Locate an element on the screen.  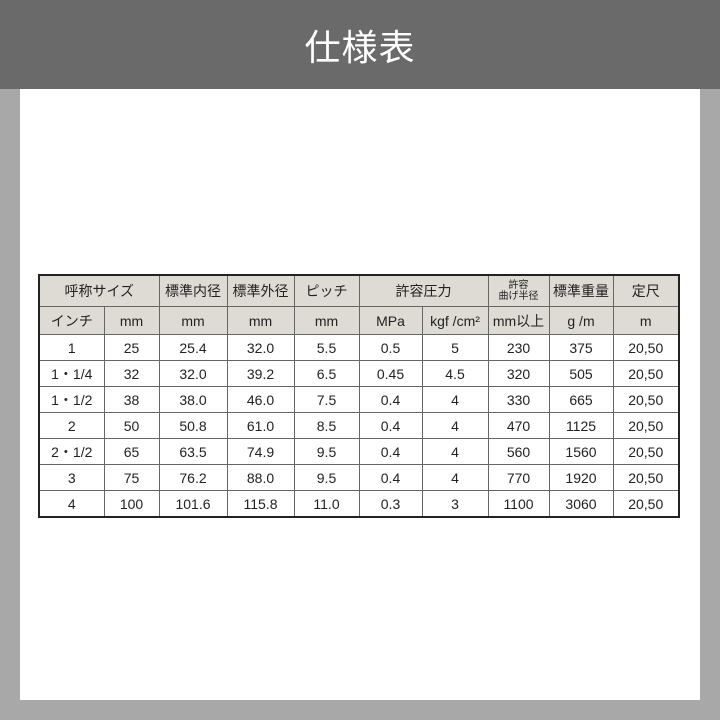
table-cell: 1・1/2 is located at coordinates (71, 399).